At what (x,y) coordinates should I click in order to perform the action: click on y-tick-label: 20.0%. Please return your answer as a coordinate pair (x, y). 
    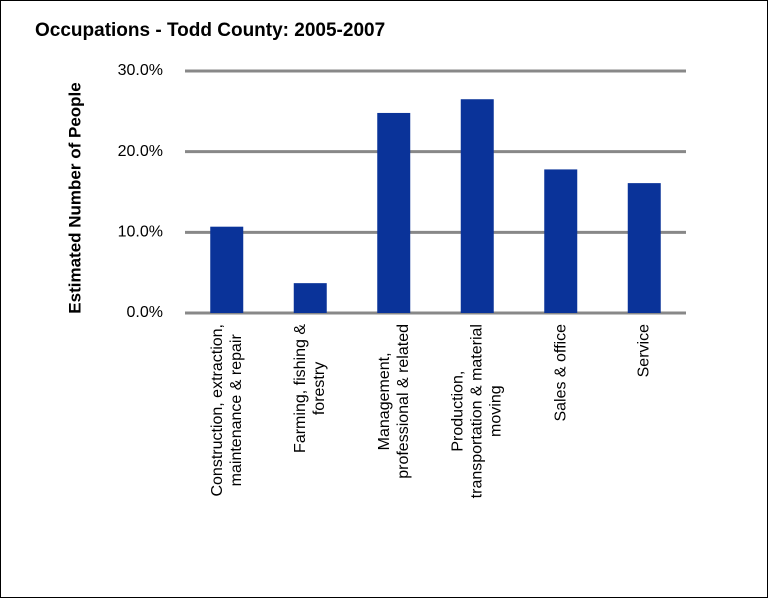
    Looking at the image, I should click on (140, 151).